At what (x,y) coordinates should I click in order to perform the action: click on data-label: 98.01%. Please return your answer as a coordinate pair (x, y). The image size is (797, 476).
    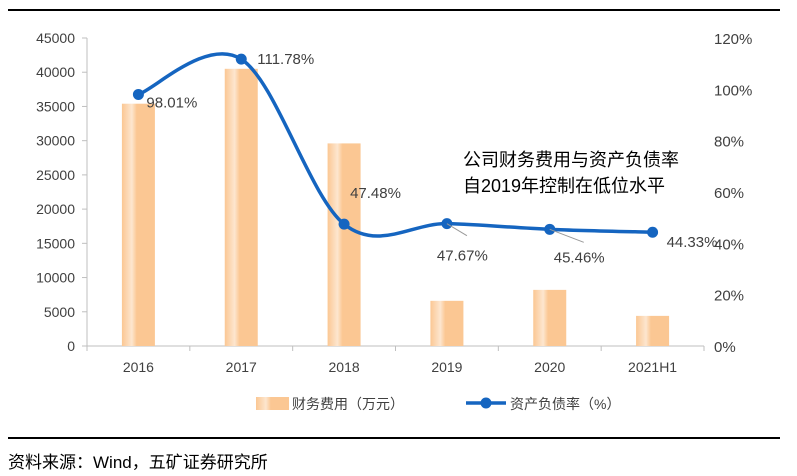
    Looking at the image, I should click on (171, 102).